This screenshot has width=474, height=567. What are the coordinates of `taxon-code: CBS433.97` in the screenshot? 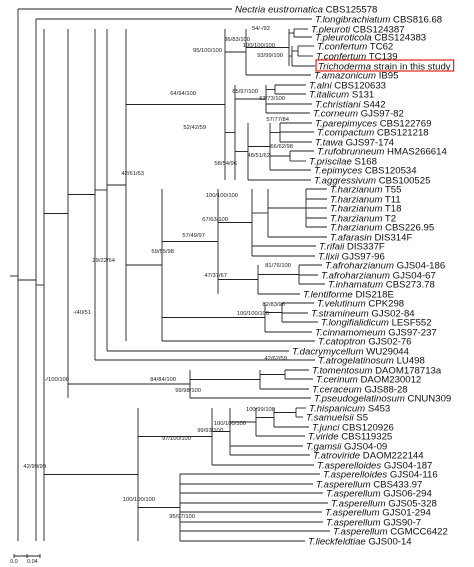 It's located at (397, 484).